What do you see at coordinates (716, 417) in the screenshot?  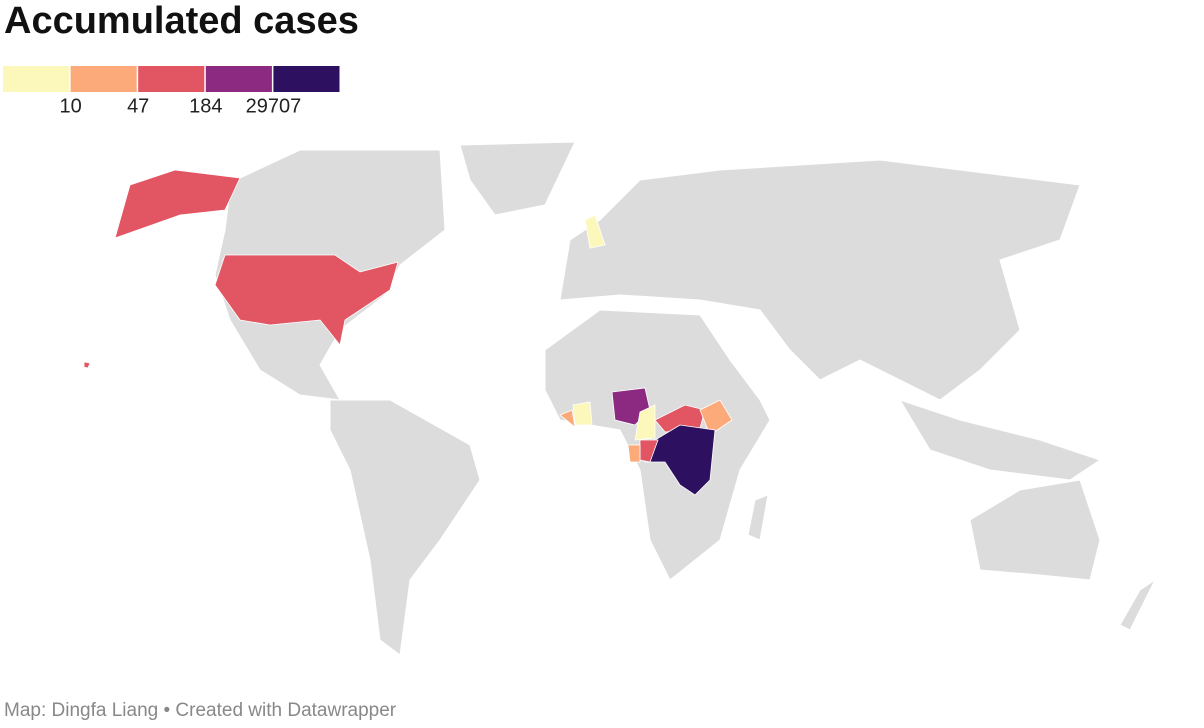 I see `south-sudan` at bounding box center [716, 417].